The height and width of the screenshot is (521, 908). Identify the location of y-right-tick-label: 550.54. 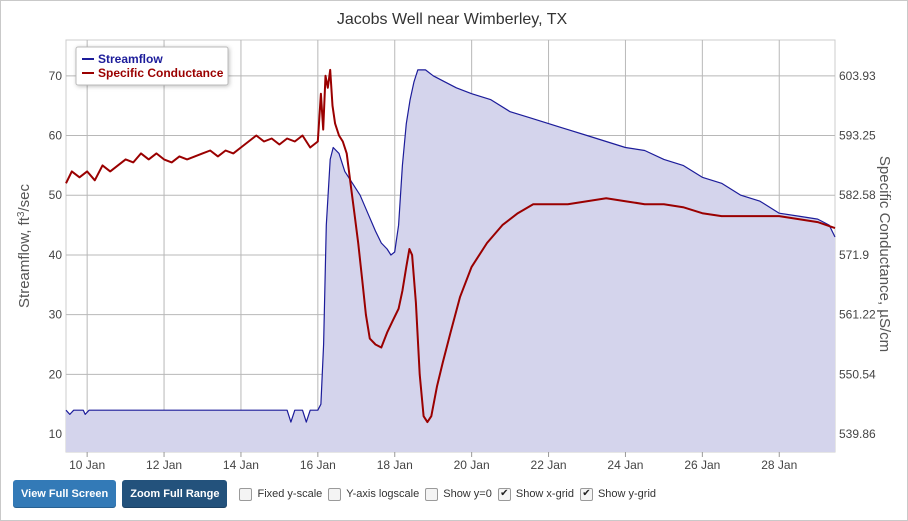
(857, 374).